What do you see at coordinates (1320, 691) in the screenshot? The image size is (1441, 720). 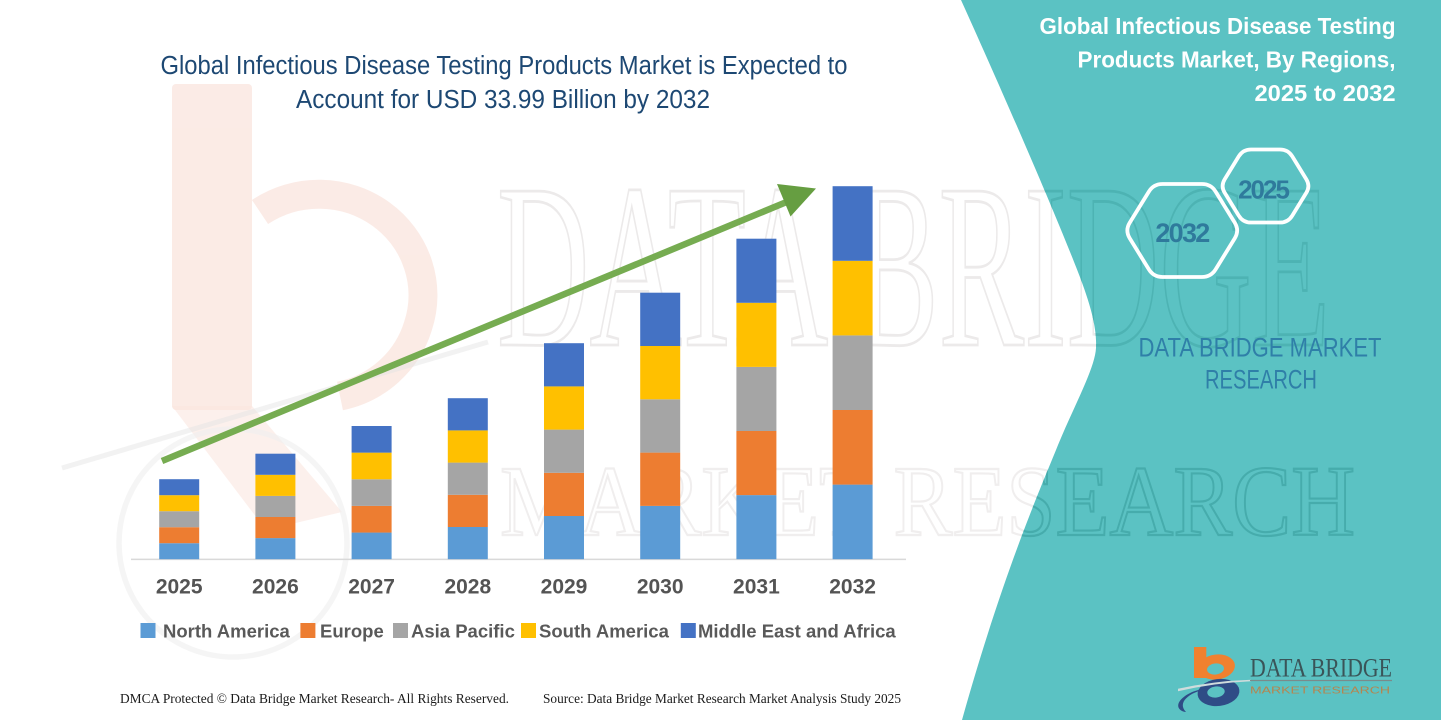 I see `svg-text: MARKET RESEARCH` at bounding box center [1320, 691].